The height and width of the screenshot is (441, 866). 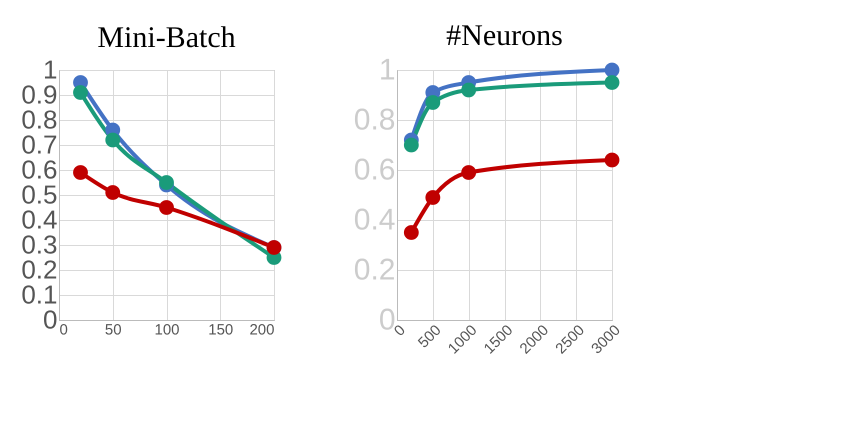 What do you see at coordinates (64, 330) in the screenshot?
I see `x-tick-label: 0` at bounding box center [64, 330].